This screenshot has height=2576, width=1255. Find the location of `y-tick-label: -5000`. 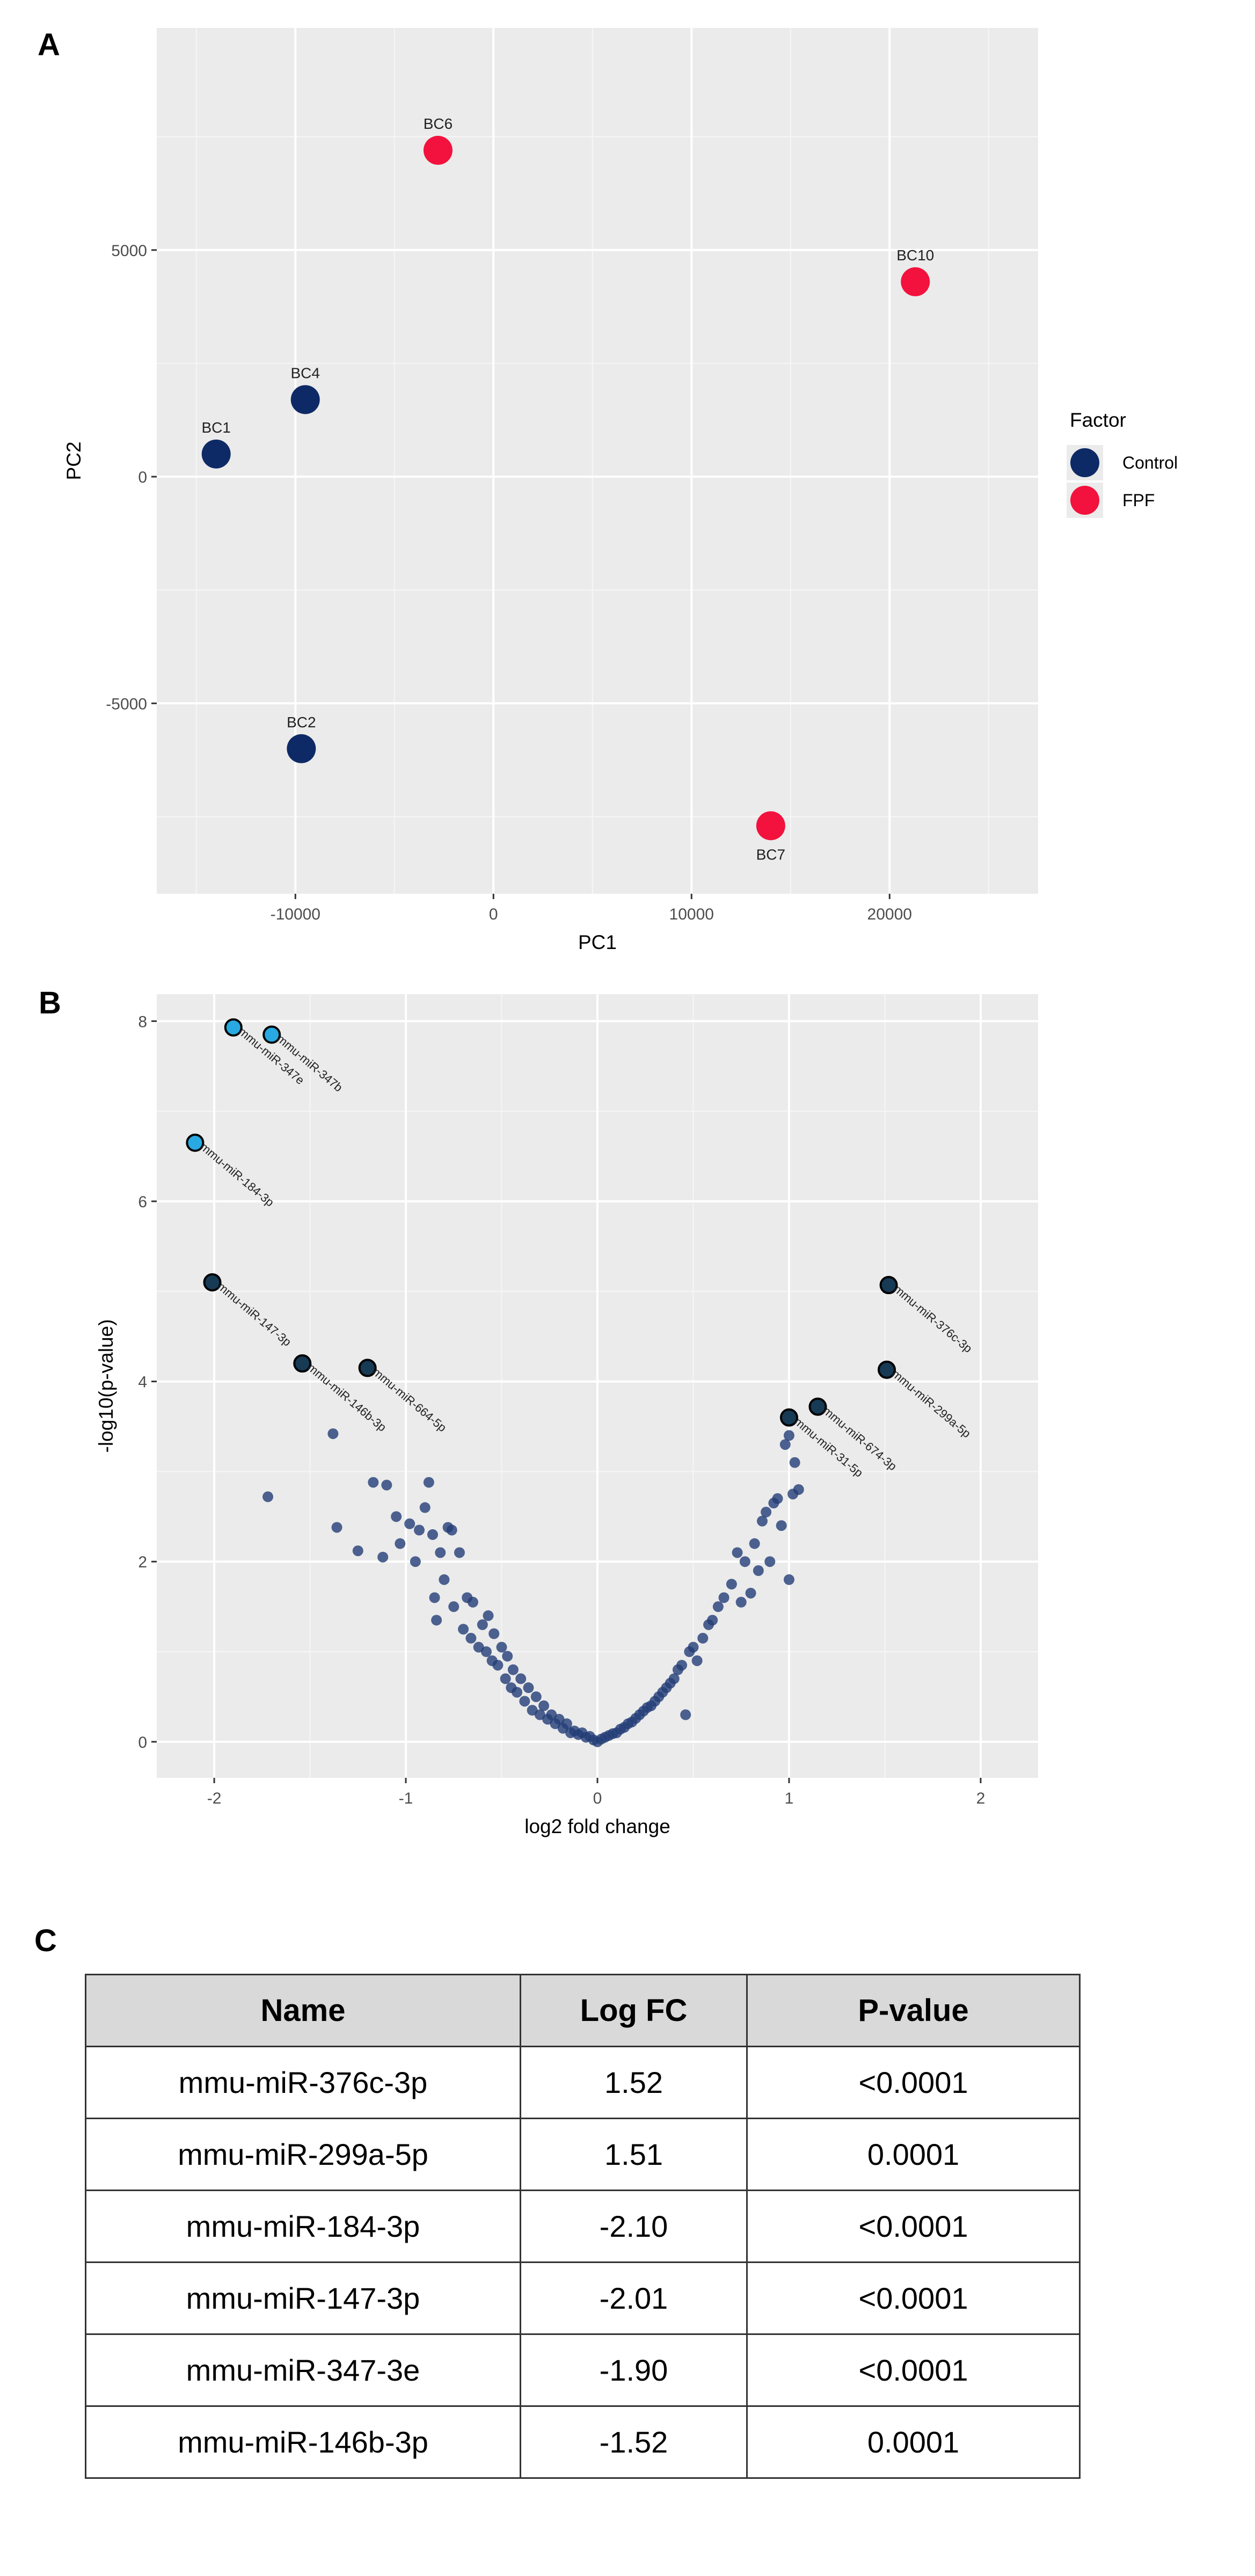

y-tick-label: -5000 is located at coordinates (127, 704).